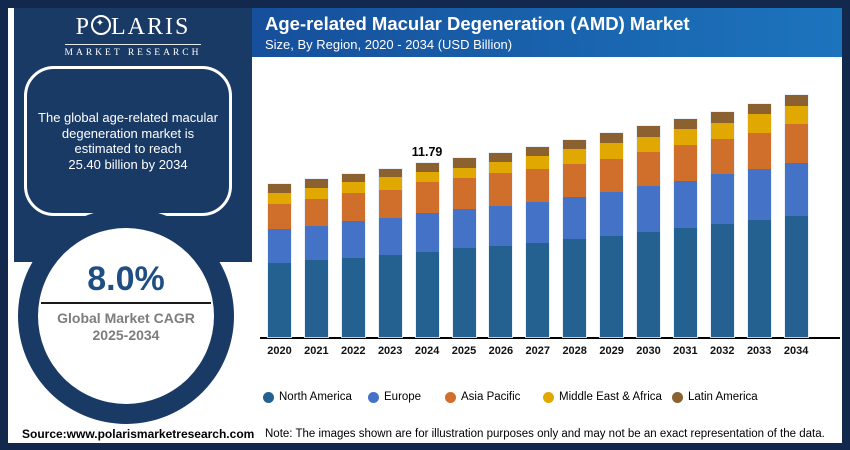 This screenshot has height=450, width=850. What do you see at coordinates (279, 260) in the screenshot?
I see `stacked-bar-2020` at bounding box center [279, 260].